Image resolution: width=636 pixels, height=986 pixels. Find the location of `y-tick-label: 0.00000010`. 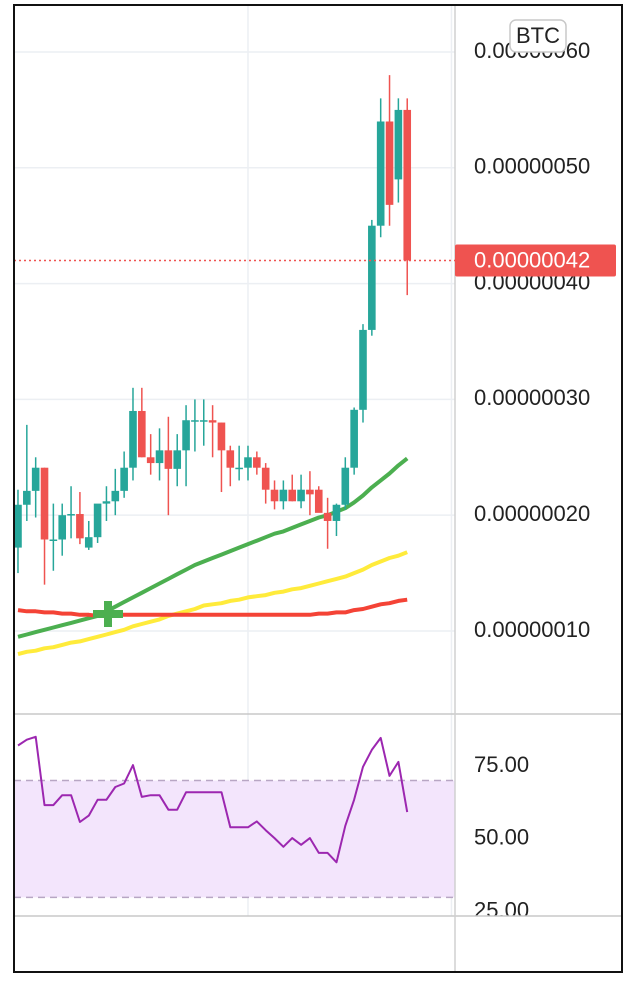

y-tick-label: 0.00000010 is located at coordinates (532, 629).